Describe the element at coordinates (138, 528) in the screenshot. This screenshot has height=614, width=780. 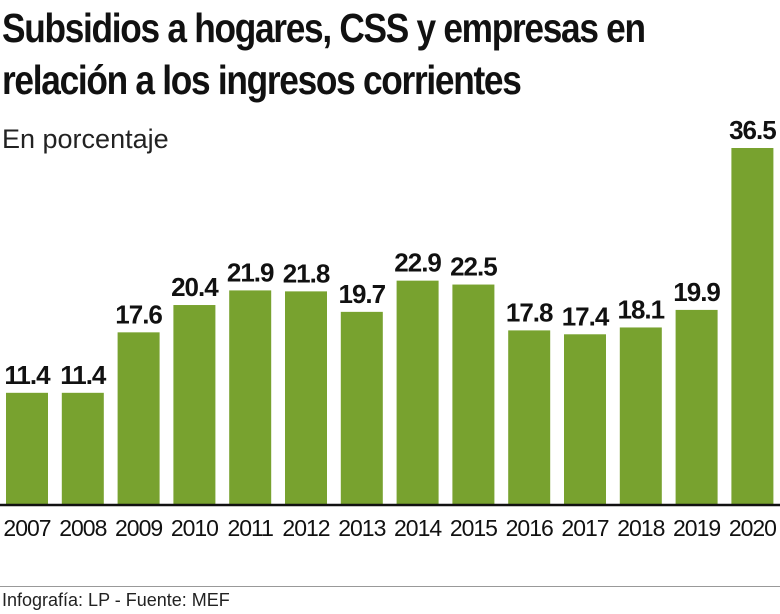
I see `x-tick-label: 2009` at that location.